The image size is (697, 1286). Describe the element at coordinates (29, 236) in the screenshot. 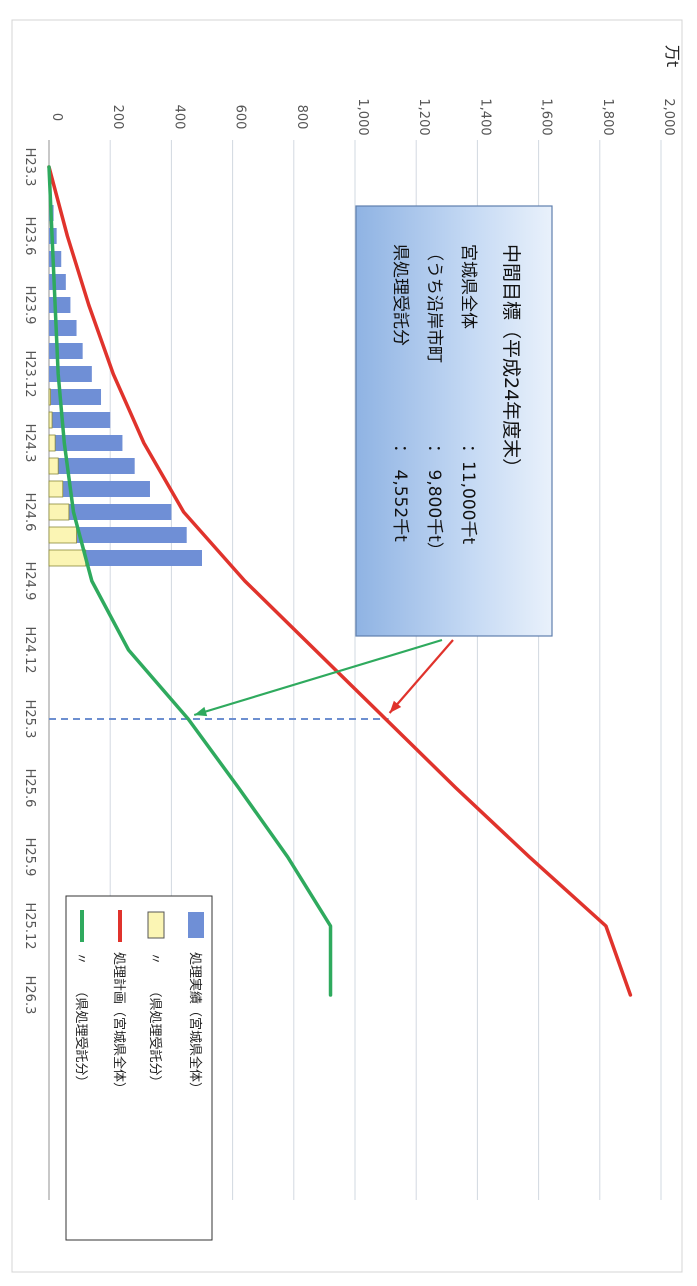

I see `x-tick-label: H23.6` at that location.